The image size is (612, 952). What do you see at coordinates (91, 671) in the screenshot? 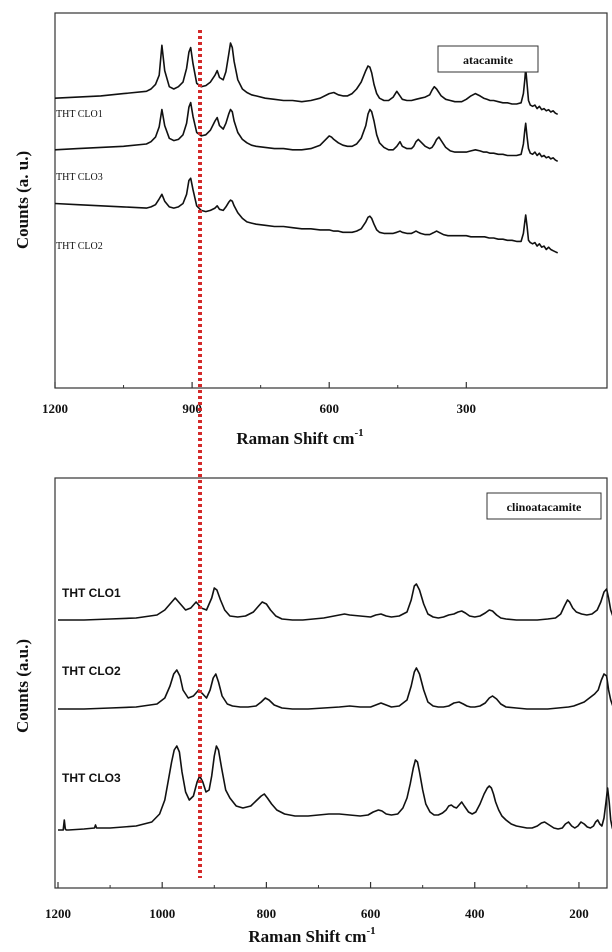
I see `trace-label-clinoatacamite-clo2: THT CLO2` at bounding box center [91, 671].